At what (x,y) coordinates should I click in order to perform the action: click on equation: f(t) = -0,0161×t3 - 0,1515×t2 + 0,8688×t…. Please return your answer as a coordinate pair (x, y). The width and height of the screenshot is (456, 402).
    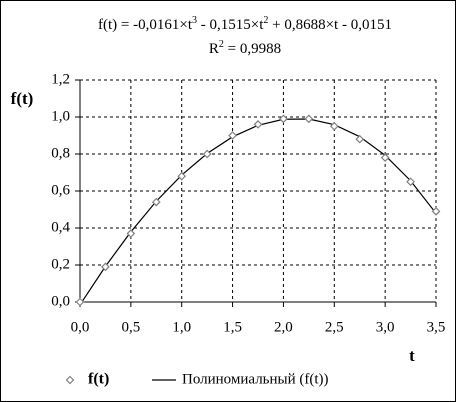
    Looking at the image, I should click on (245, 24).